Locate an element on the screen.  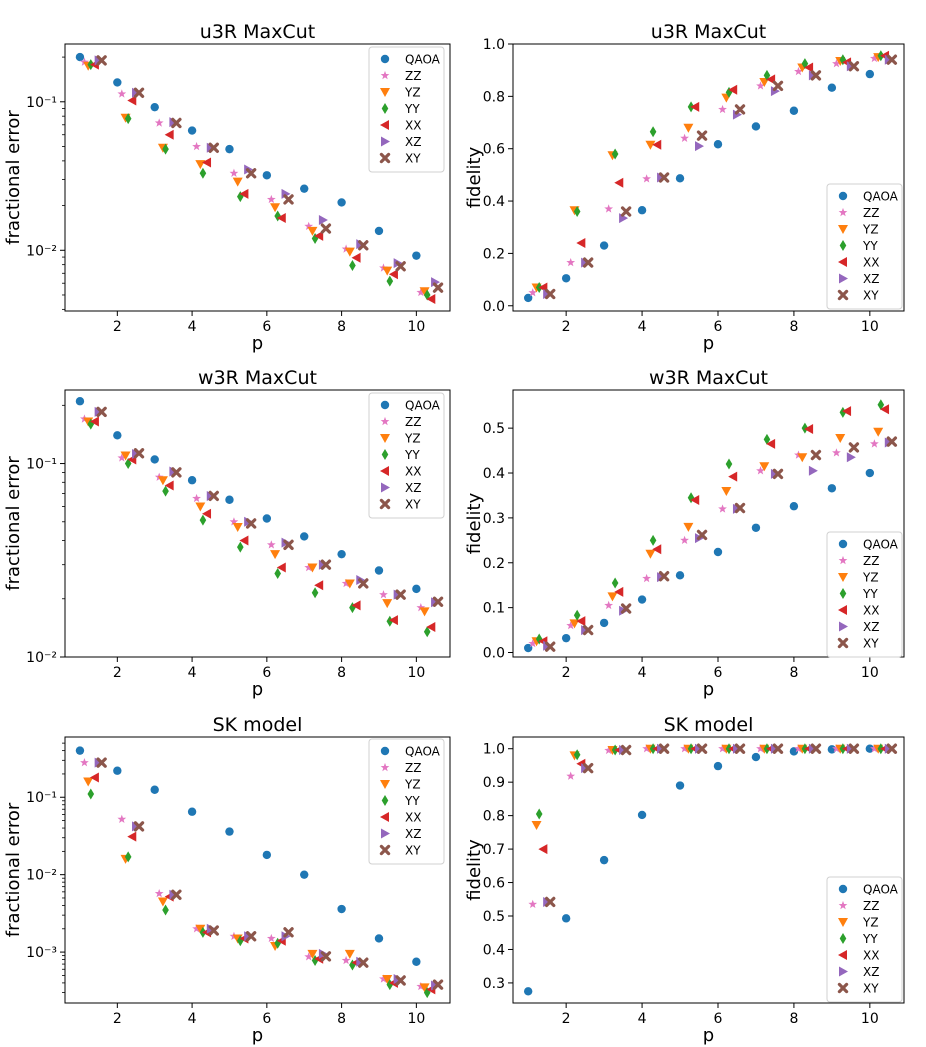
y-tick-label: 0.0 is located at coordinates (494, 654).